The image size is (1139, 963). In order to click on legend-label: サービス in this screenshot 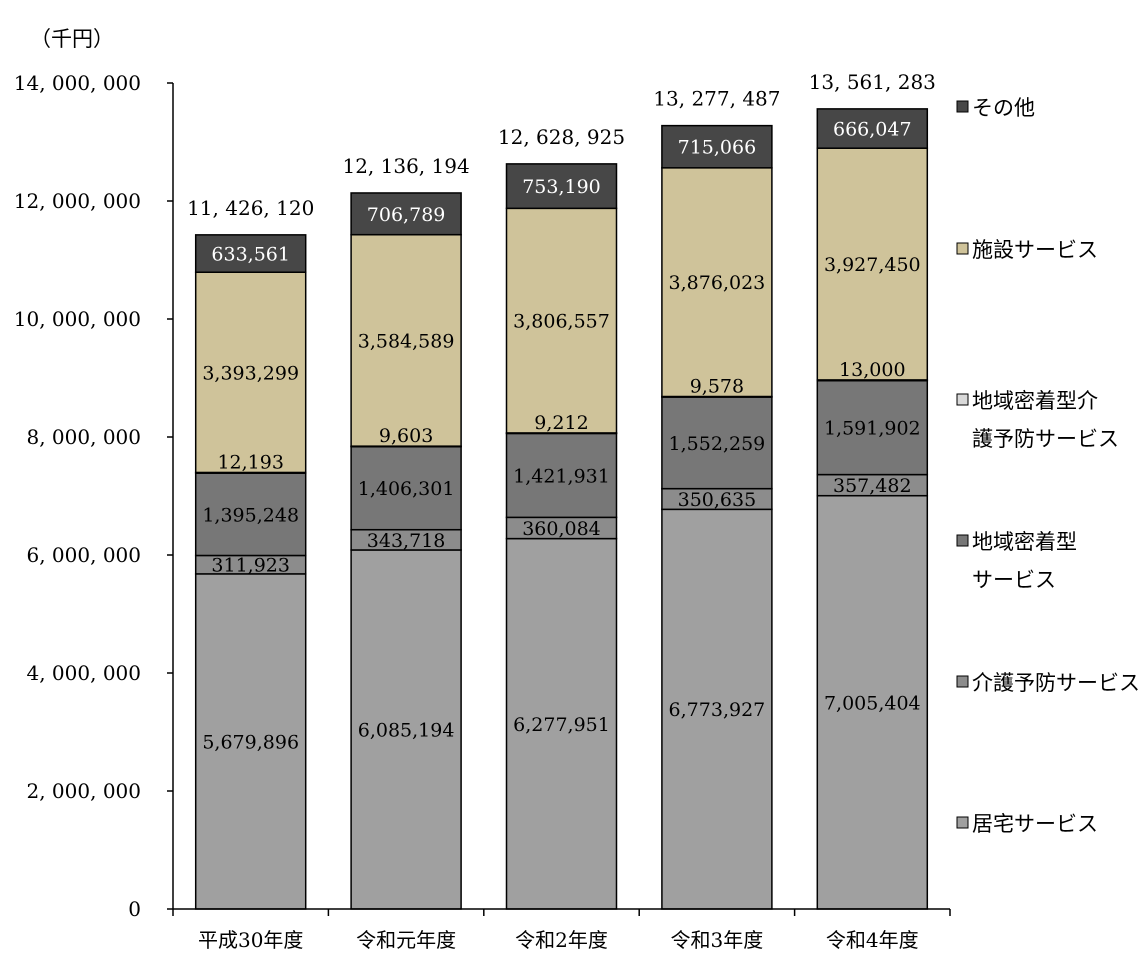, I will do `click(1014, 580)`.